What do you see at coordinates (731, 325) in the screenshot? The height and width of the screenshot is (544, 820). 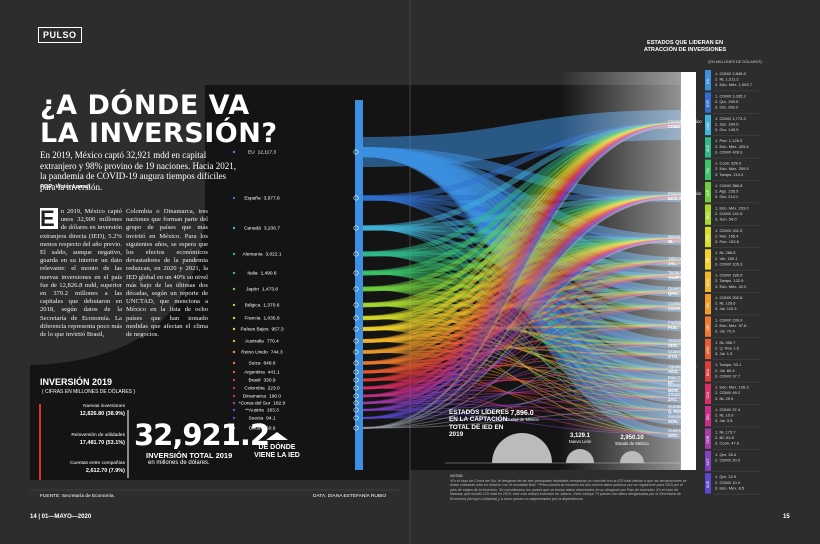 I see `rank-item: 2. Edo. Méx. 97.6` at bounding box center [731, 325].